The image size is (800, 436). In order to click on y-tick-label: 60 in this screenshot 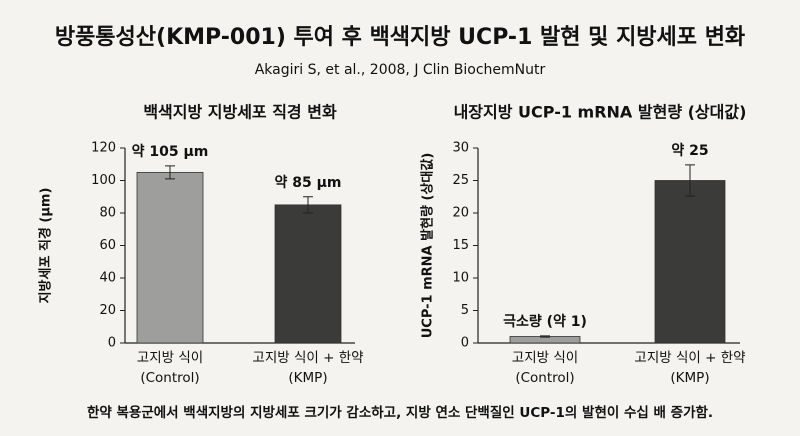, I will do `click(107, 245)`.